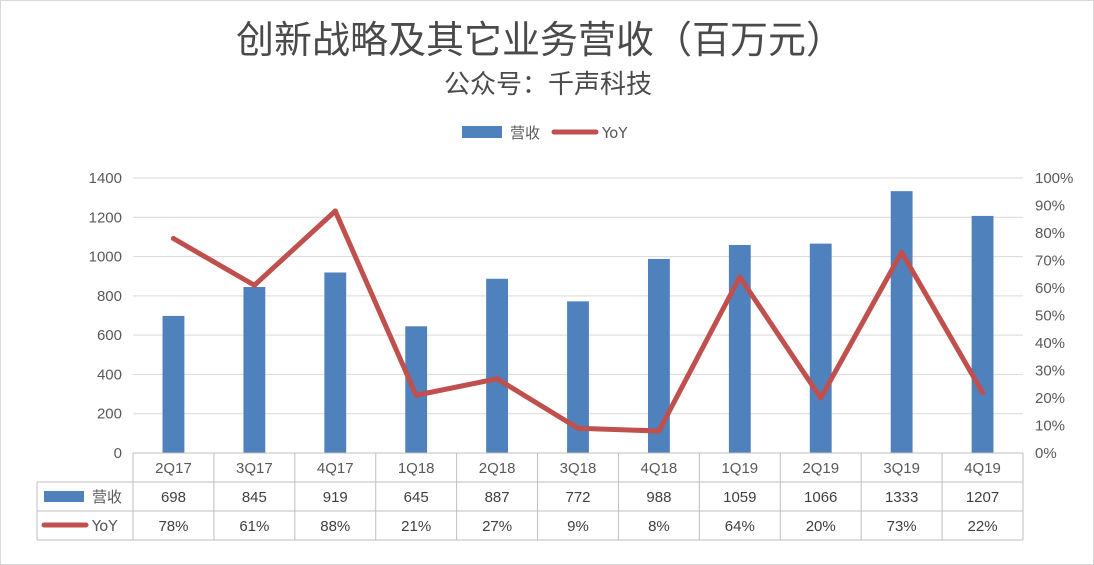 The image size is (1094, 565). I want to click on y-left-tick-label: 200, so click(109, 414).